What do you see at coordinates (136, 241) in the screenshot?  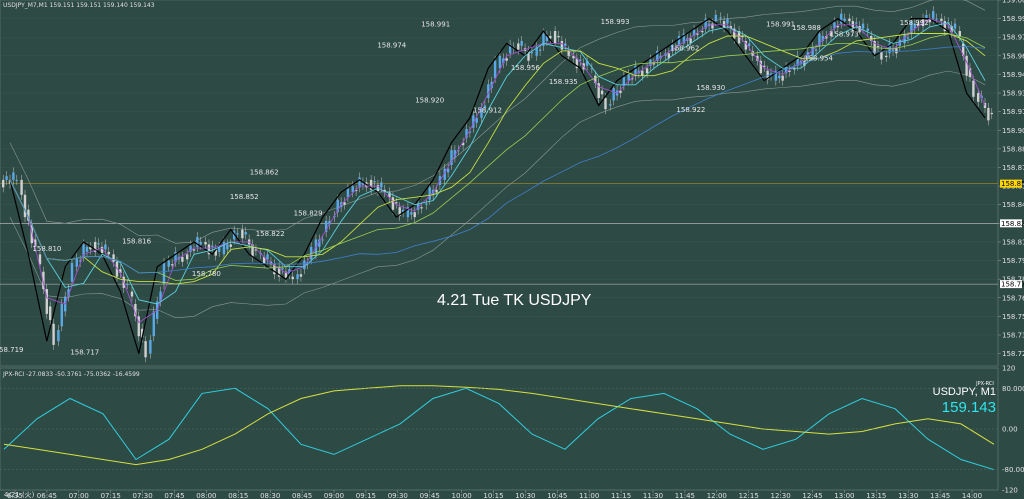 I see `price-annotation: 158.816` at bounding box center [136, 241].